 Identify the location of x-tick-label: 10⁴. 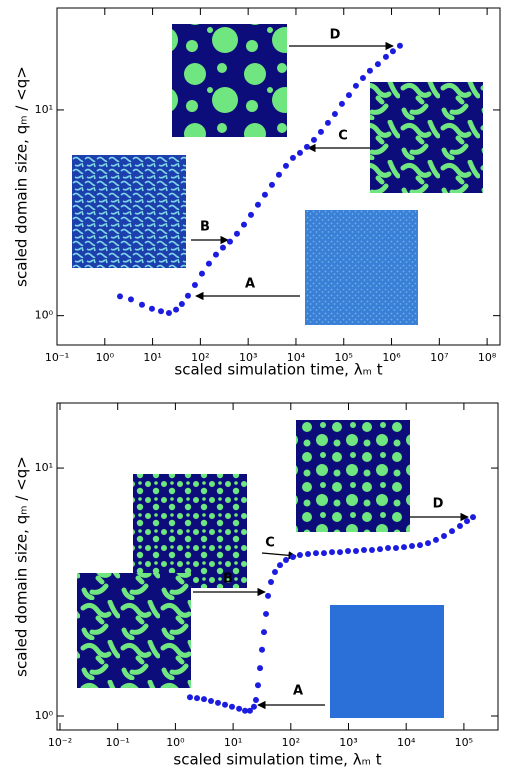
(406, 742).